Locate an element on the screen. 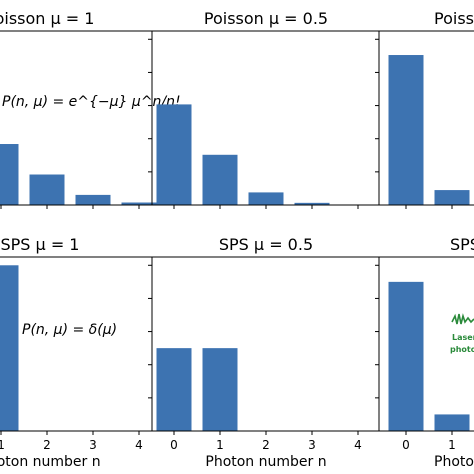  panel-title: SPS μ = 0.5 is located at coordinates (266, 244).